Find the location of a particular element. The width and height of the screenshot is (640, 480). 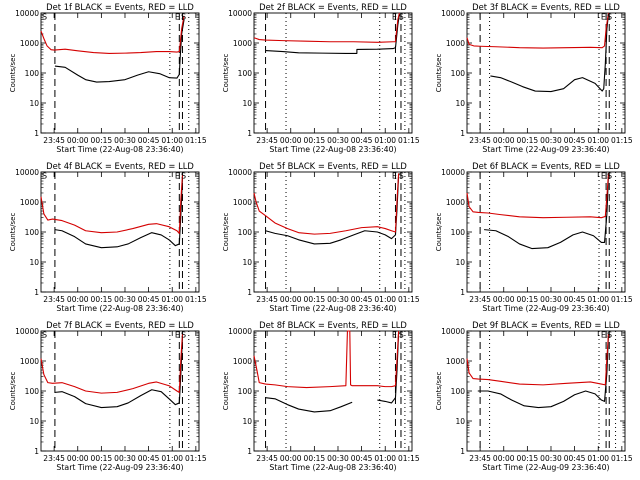

panel-title: Det 6f BLACK = Events, RED = LLD is located at coordinates (546, 166).